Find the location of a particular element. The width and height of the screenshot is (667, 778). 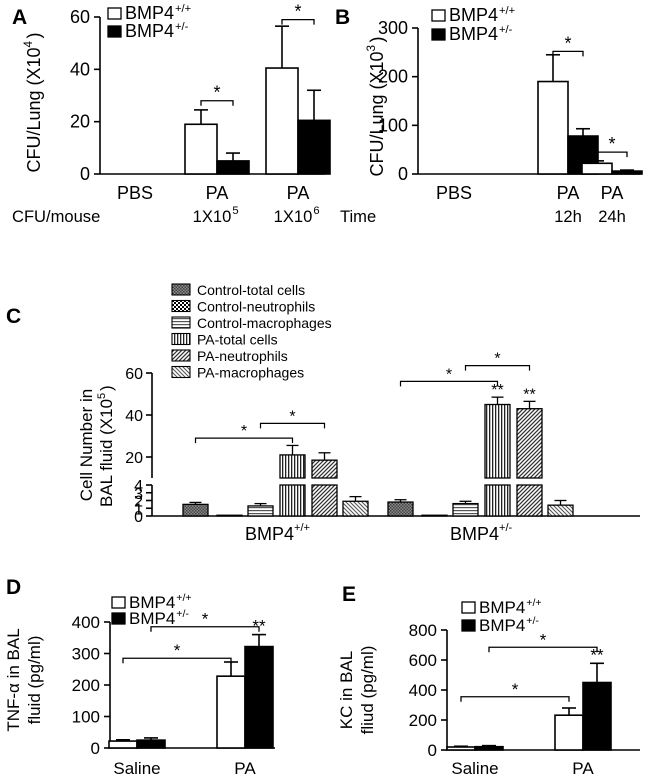

y-axis-label-line1: KC in BAL is located at coordinates (346, 690).